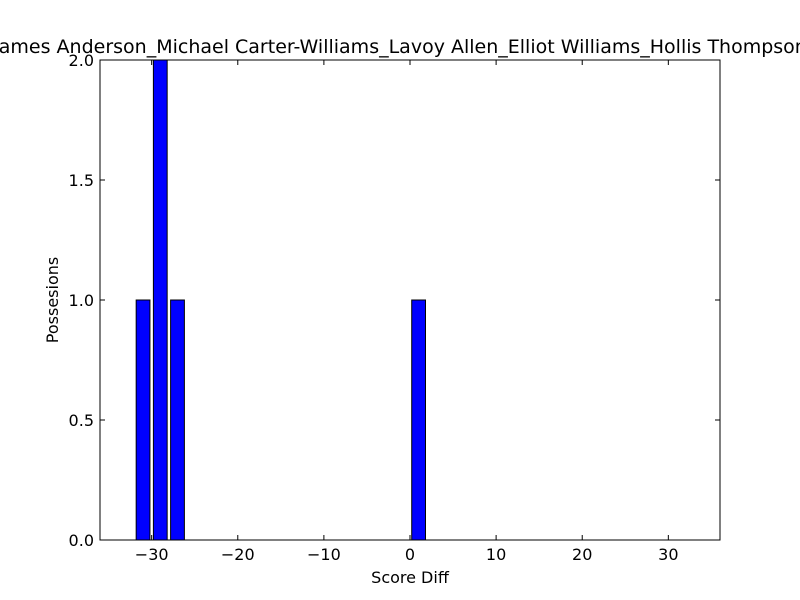 This screenshot has width=800, height=600. Describe the element at coordinates (81, 300) in the screenshot. I see `y-tick-label: 1.0` at that location.